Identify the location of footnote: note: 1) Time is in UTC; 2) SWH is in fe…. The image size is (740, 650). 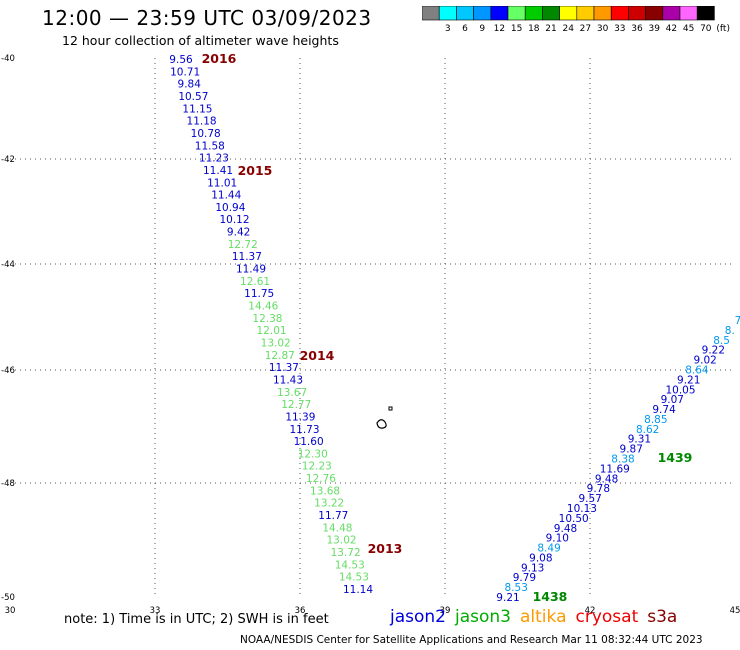
(196, 619).